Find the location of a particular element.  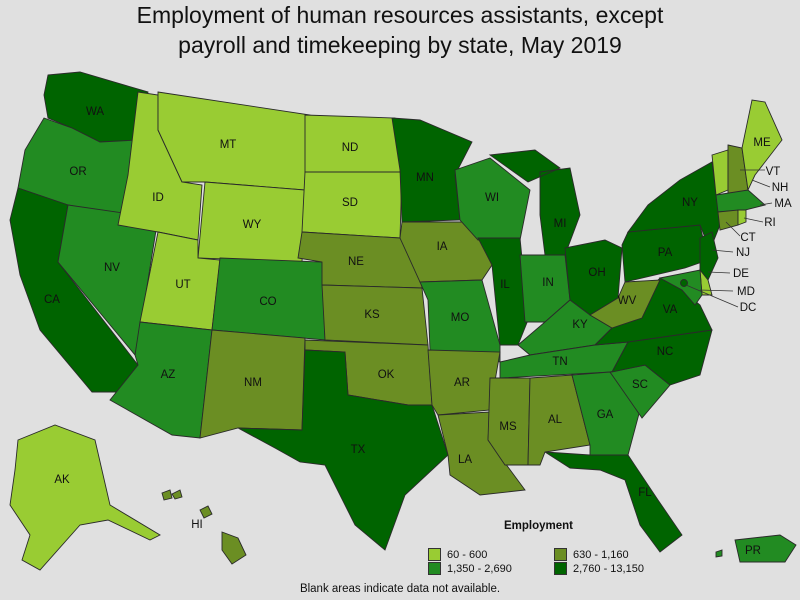

label-UT: UT is located at coordinates (182, 285).